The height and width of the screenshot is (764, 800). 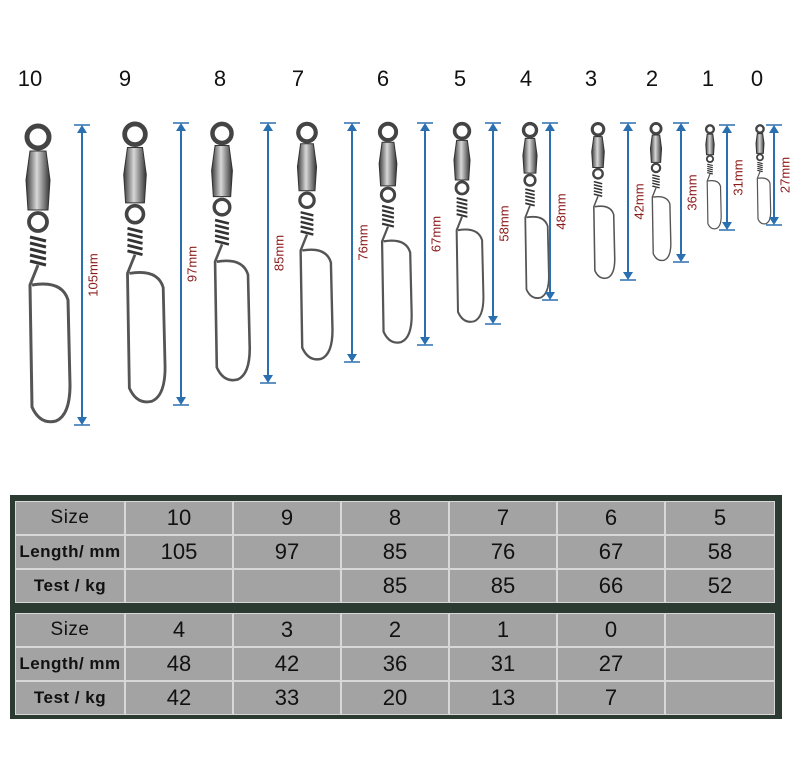 What do you see at coordinates (503, 630) in the screenshot?
I see `table-cell: 1` at bounding box center [503, 630].